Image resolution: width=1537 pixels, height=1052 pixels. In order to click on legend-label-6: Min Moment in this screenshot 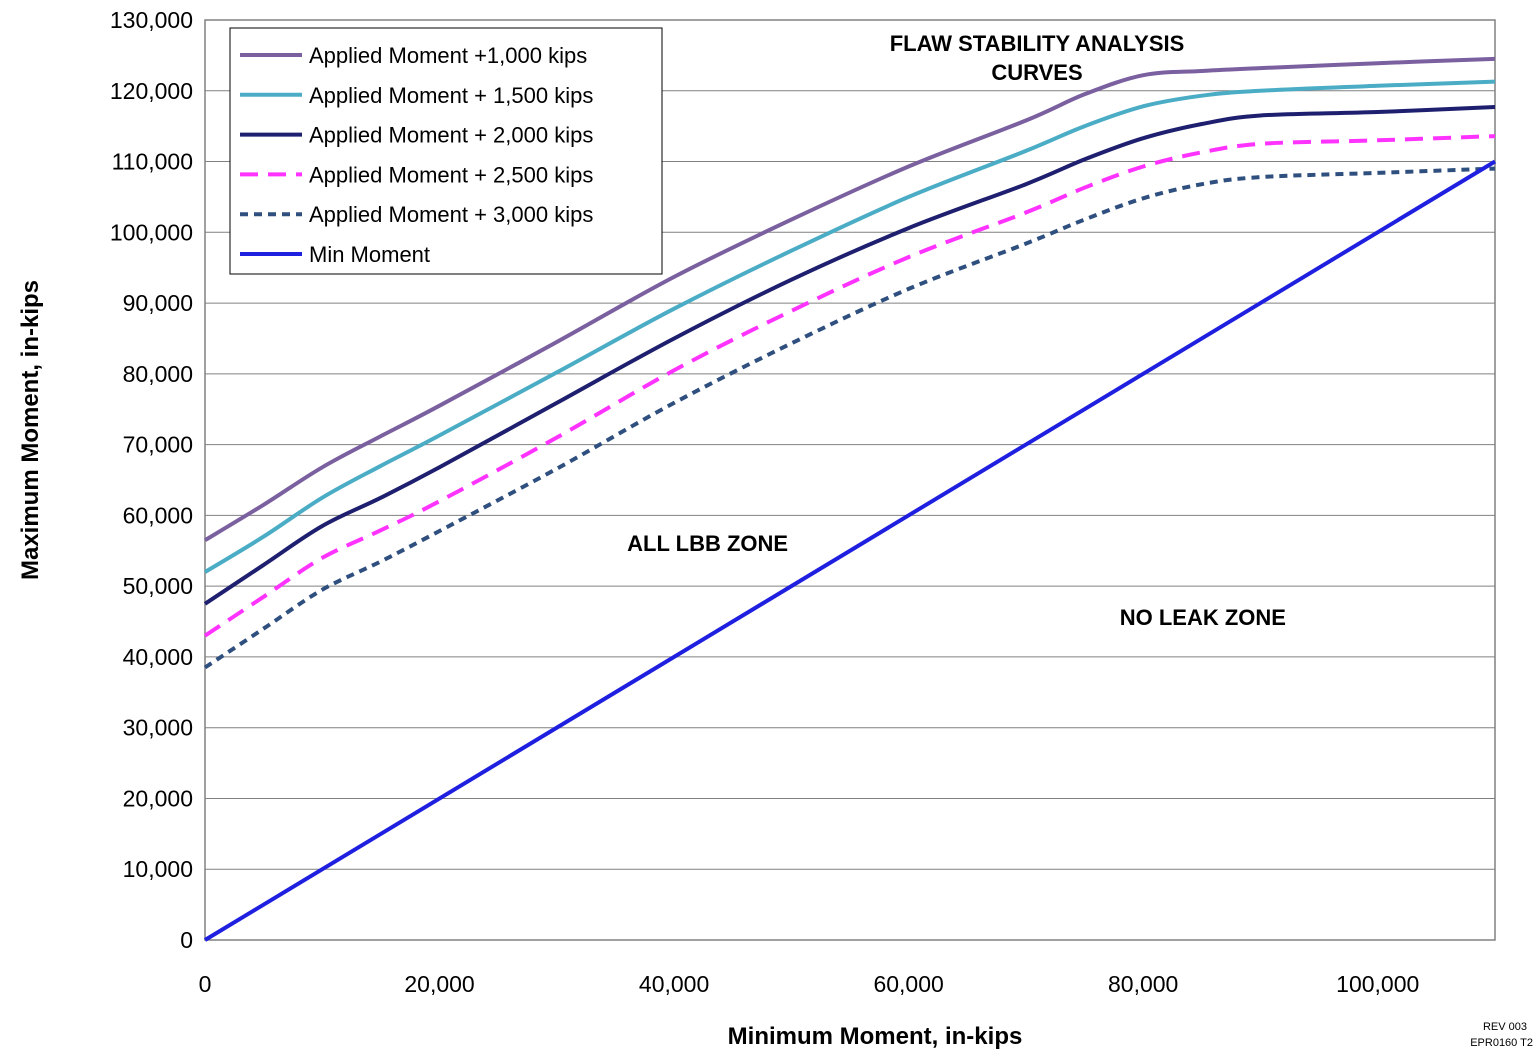, I will do `click(369, 254)`.